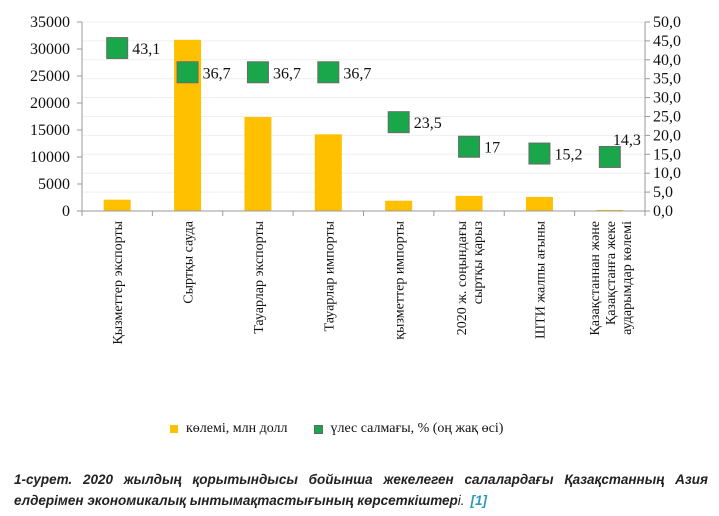 The width and height of the screenshot is (719, 516). I want to click on x-axis-category-label: Тауарлар экспорты, so click(259, 276).